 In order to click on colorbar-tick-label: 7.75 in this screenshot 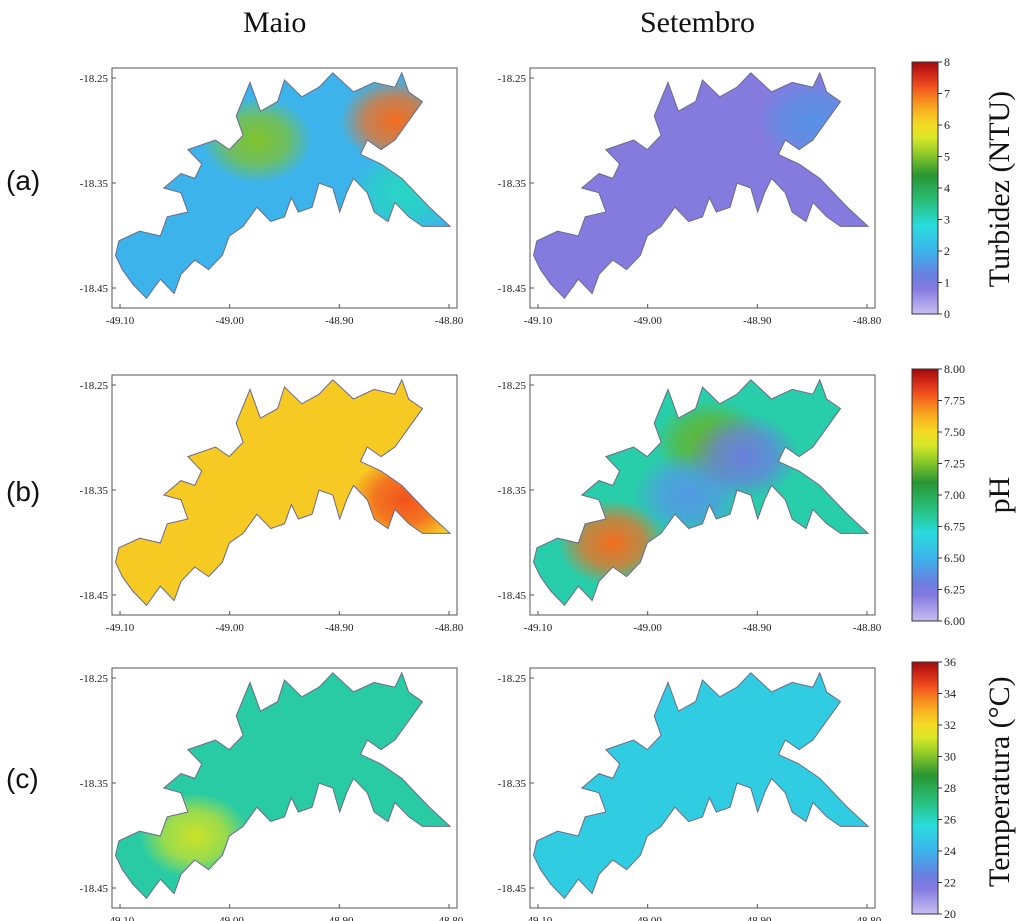, I will do `click(954, 401)`.